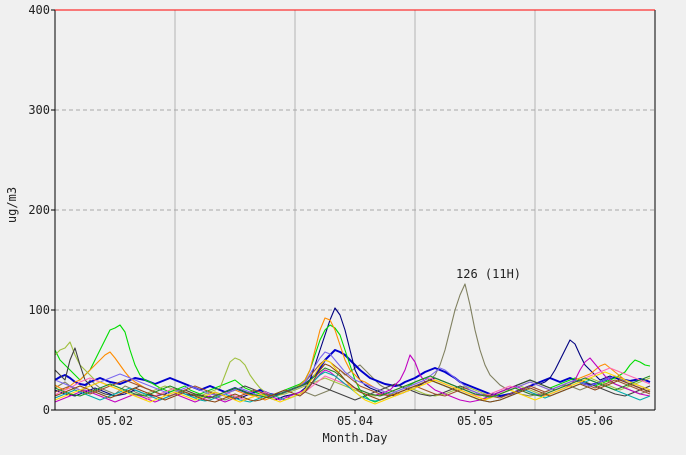 This screenshot has height=455, width=686. I want to click on y-tick-label-400: 400, so click(39, 10).